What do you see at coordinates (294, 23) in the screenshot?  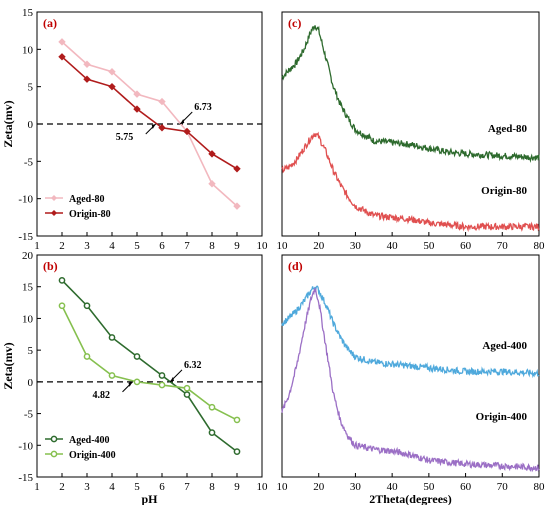 I see `panel-label: (c)` at bounding box center [294, 23].